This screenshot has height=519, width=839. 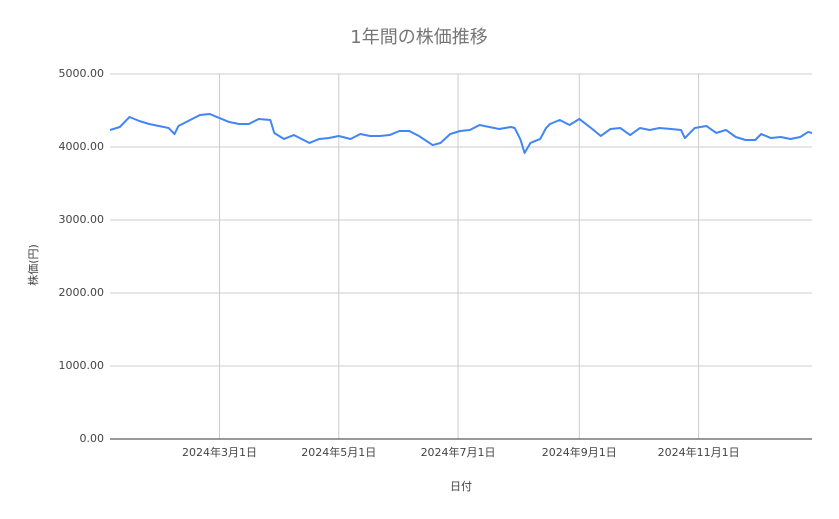 What do you see at coordinates (461, 486) in the screenshot?
I see `x-axis-title: 日付` at bounding box center [461, 486].